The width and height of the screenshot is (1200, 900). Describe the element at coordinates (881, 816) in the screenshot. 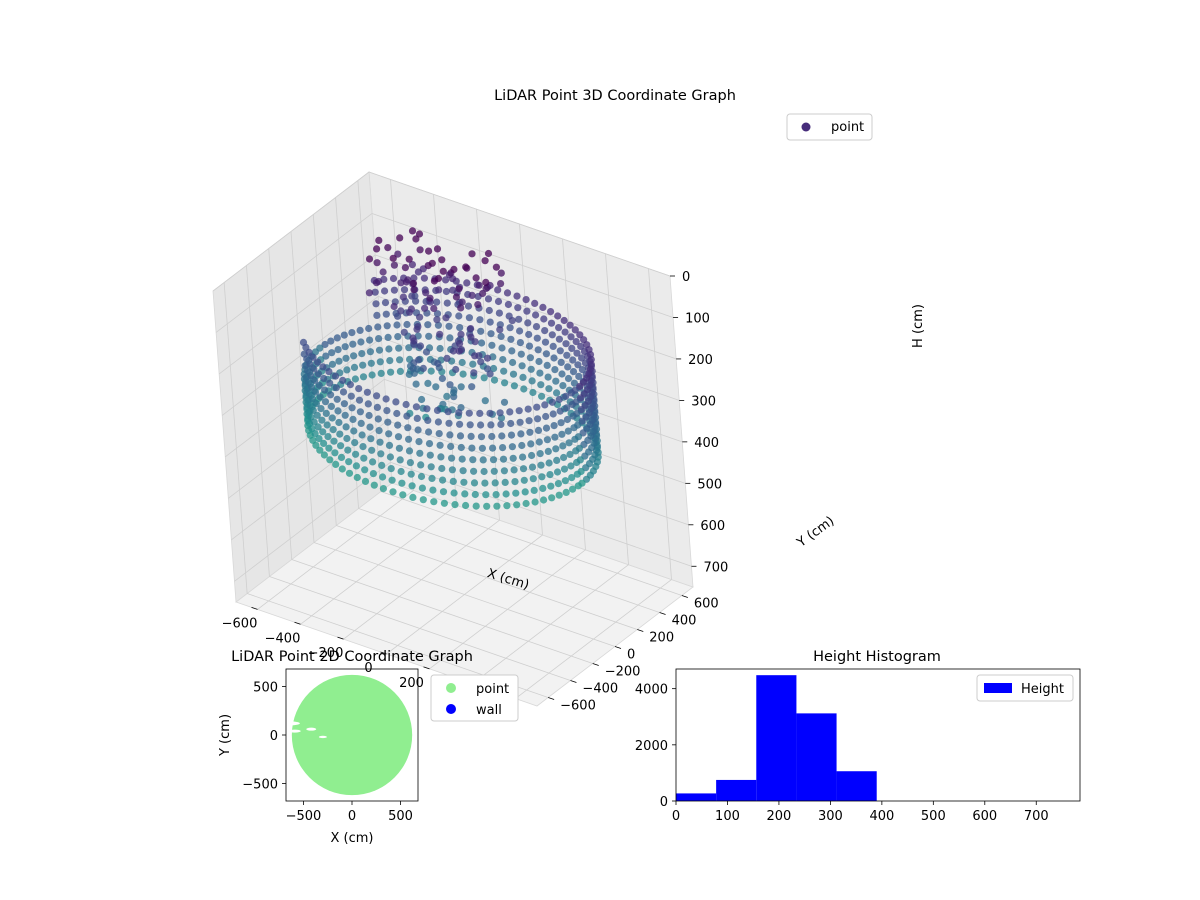

I see `x-tick-label: 400` at that location.